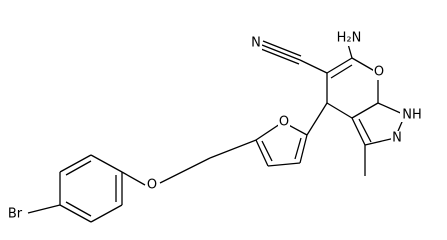  What do you see at coordinates (15, 214) in the screenshot?
I see `atom-label: Br` at bounding box center [15, 214].